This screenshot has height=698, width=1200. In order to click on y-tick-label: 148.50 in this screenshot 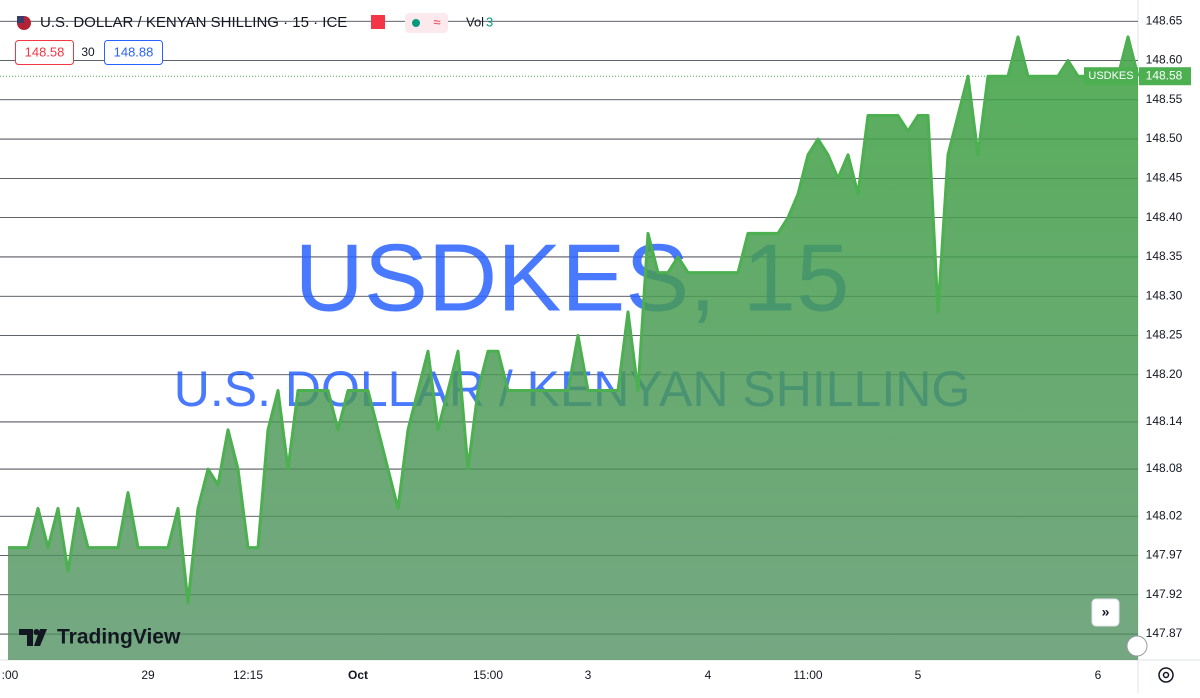, I will do `click(1164, 138)`.